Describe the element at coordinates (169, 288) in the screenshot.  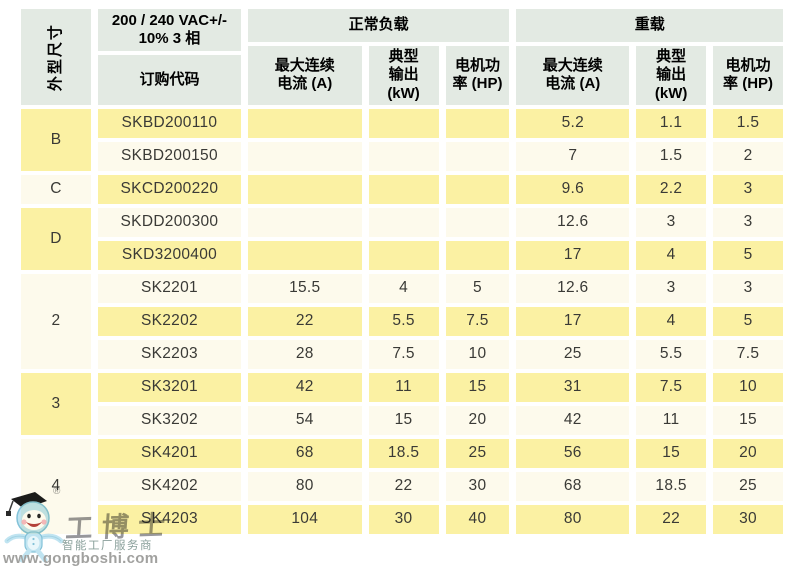
I see `order-code-cell: SK2201` at that location.